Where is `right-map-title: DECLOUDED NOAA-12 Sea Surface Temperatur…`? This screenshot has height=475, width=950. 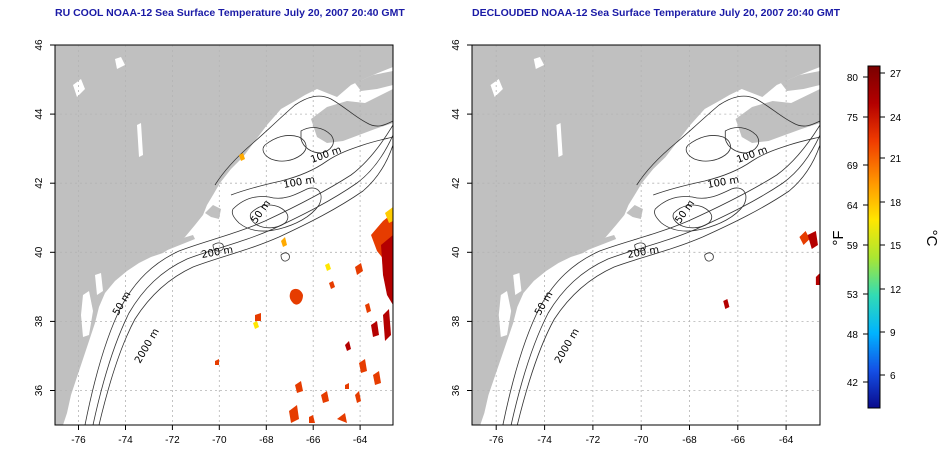
right-map-title: DECLOUDED NOAA-12 Sea Surface Temperatur… is located at coordinates (656, 13).